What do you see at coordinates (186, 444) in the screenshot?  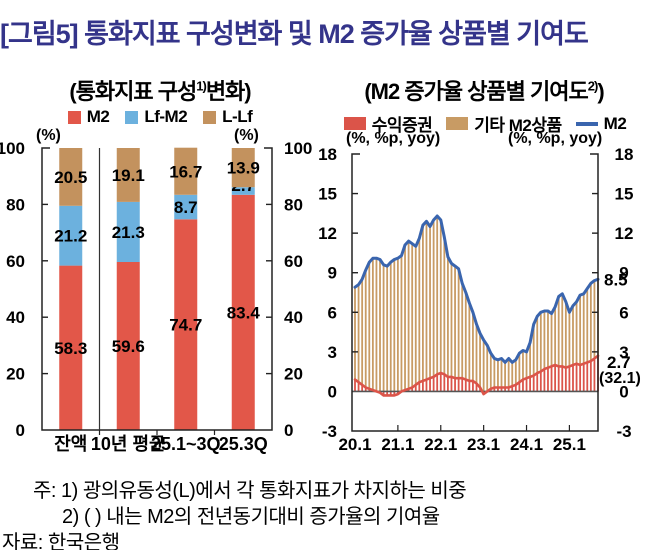 I see `svg-text: 25.1~3Q` at bounding box center [186, 444].